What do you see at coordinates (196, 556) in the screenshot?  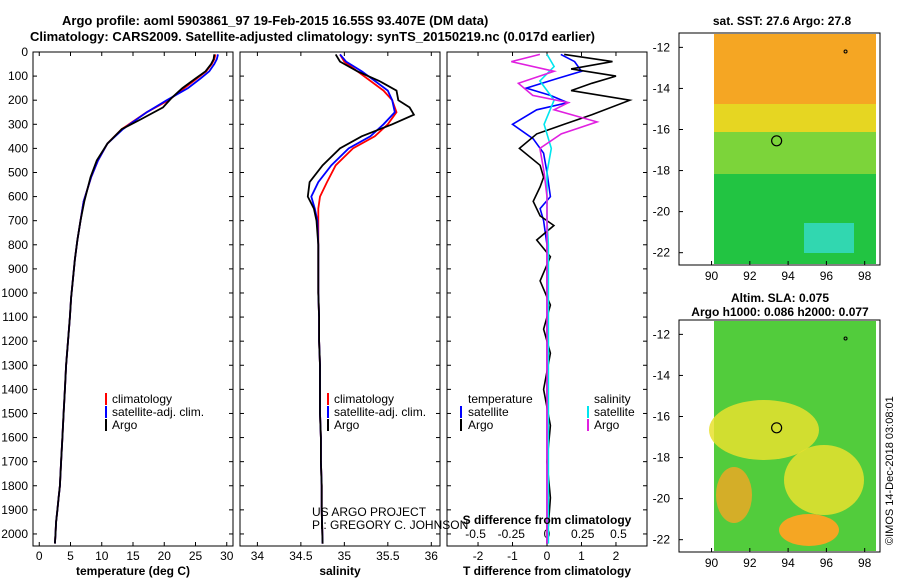 I see `x-tick-label: 25` at bounding box center [196, 556].